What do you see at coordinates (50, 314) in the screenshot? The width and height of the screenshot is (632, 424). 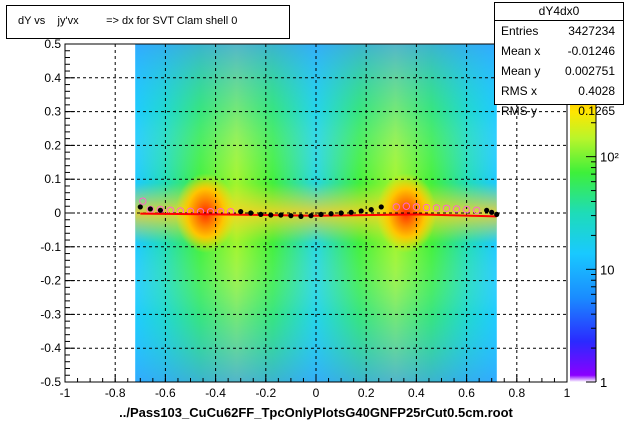 I see `y-tick-label: -0.3` at bounding box center [50, 314].